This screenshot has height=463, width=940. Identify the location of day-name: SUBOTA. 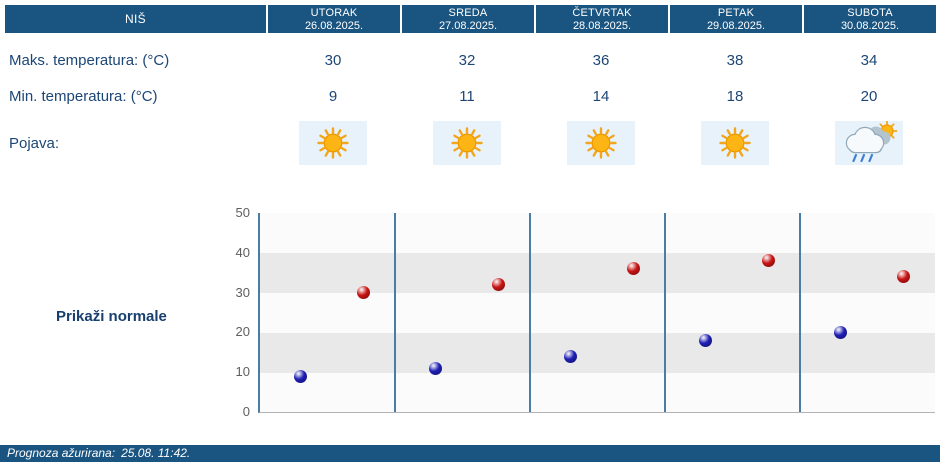
(870, 13).